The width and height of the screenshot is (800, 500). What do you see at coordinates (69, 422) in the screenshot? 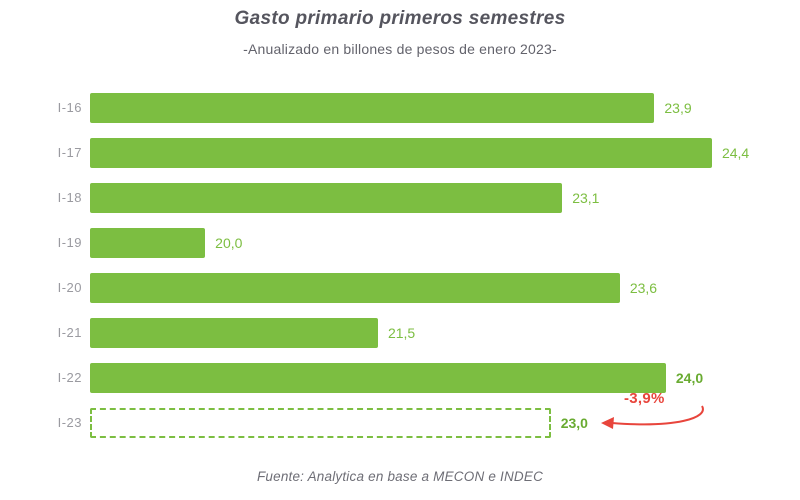
I see `category-label: I-23` at bounding box center [69, 422].